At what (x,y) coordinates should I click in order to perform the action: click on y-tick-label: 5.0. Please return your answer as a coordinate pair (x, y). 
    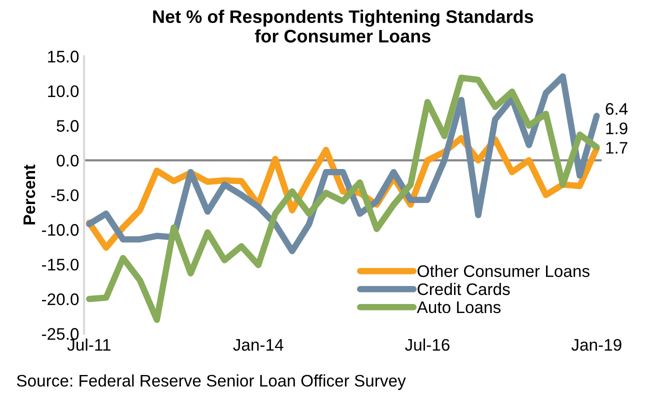
    Looking at the image, I should click on (67, 126).